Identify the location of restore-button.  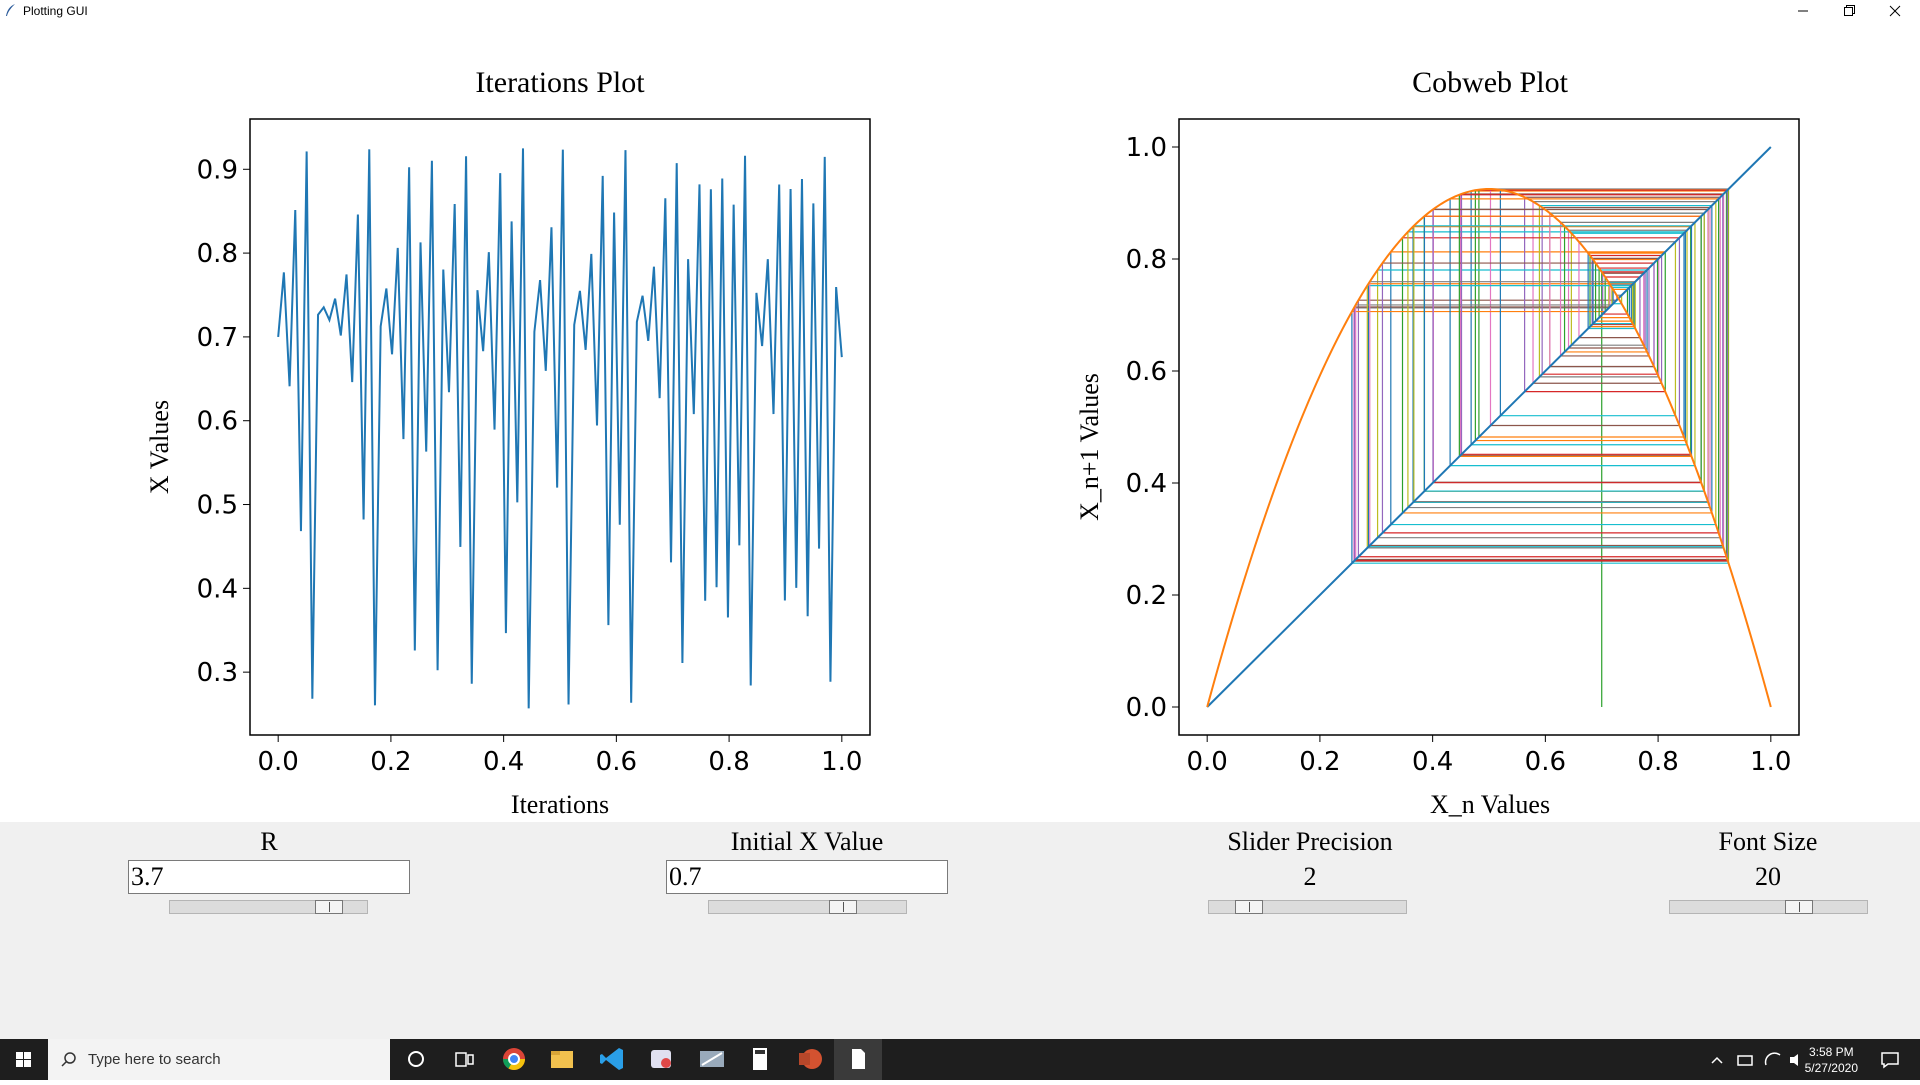
(1849, 11).